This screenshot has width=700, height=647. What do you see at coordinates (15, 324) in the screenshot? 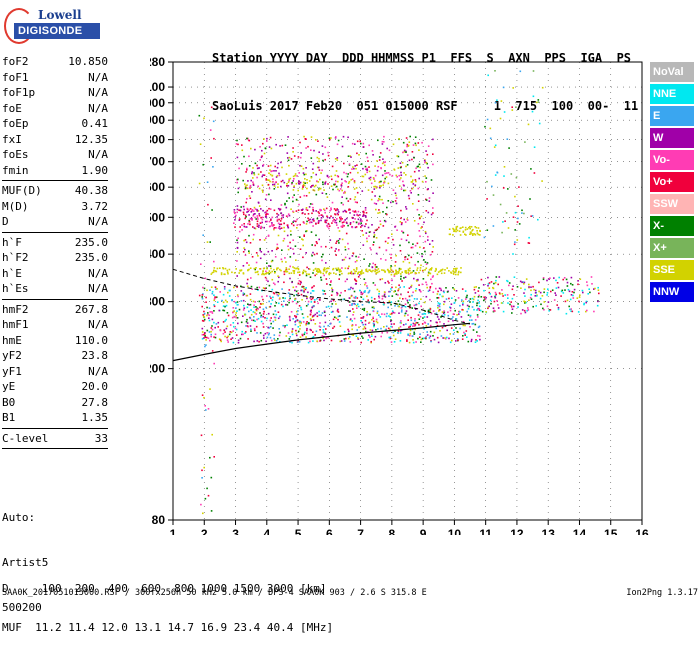
I see `param-name: hmF1` at bounding box center [15, 324].